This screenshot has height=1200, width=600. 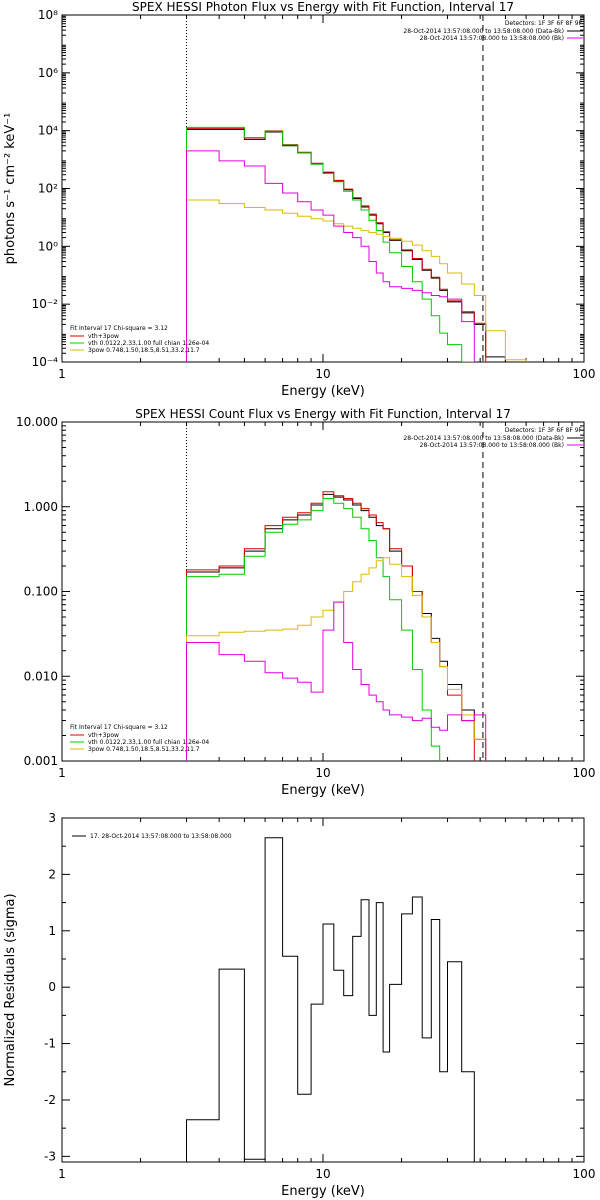 I want to click on y-tick-label: -1, so click(x=50, y=1044).